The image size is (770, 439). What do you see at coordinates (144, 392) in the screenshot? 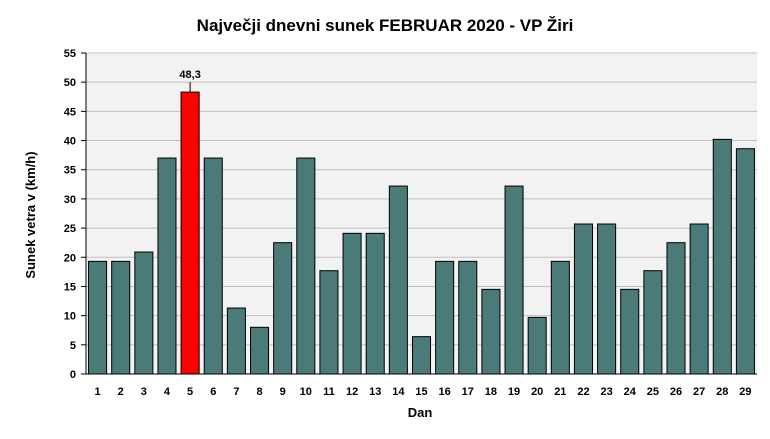
I see `x-tick-label: 3` at bounding box center [144, 392].